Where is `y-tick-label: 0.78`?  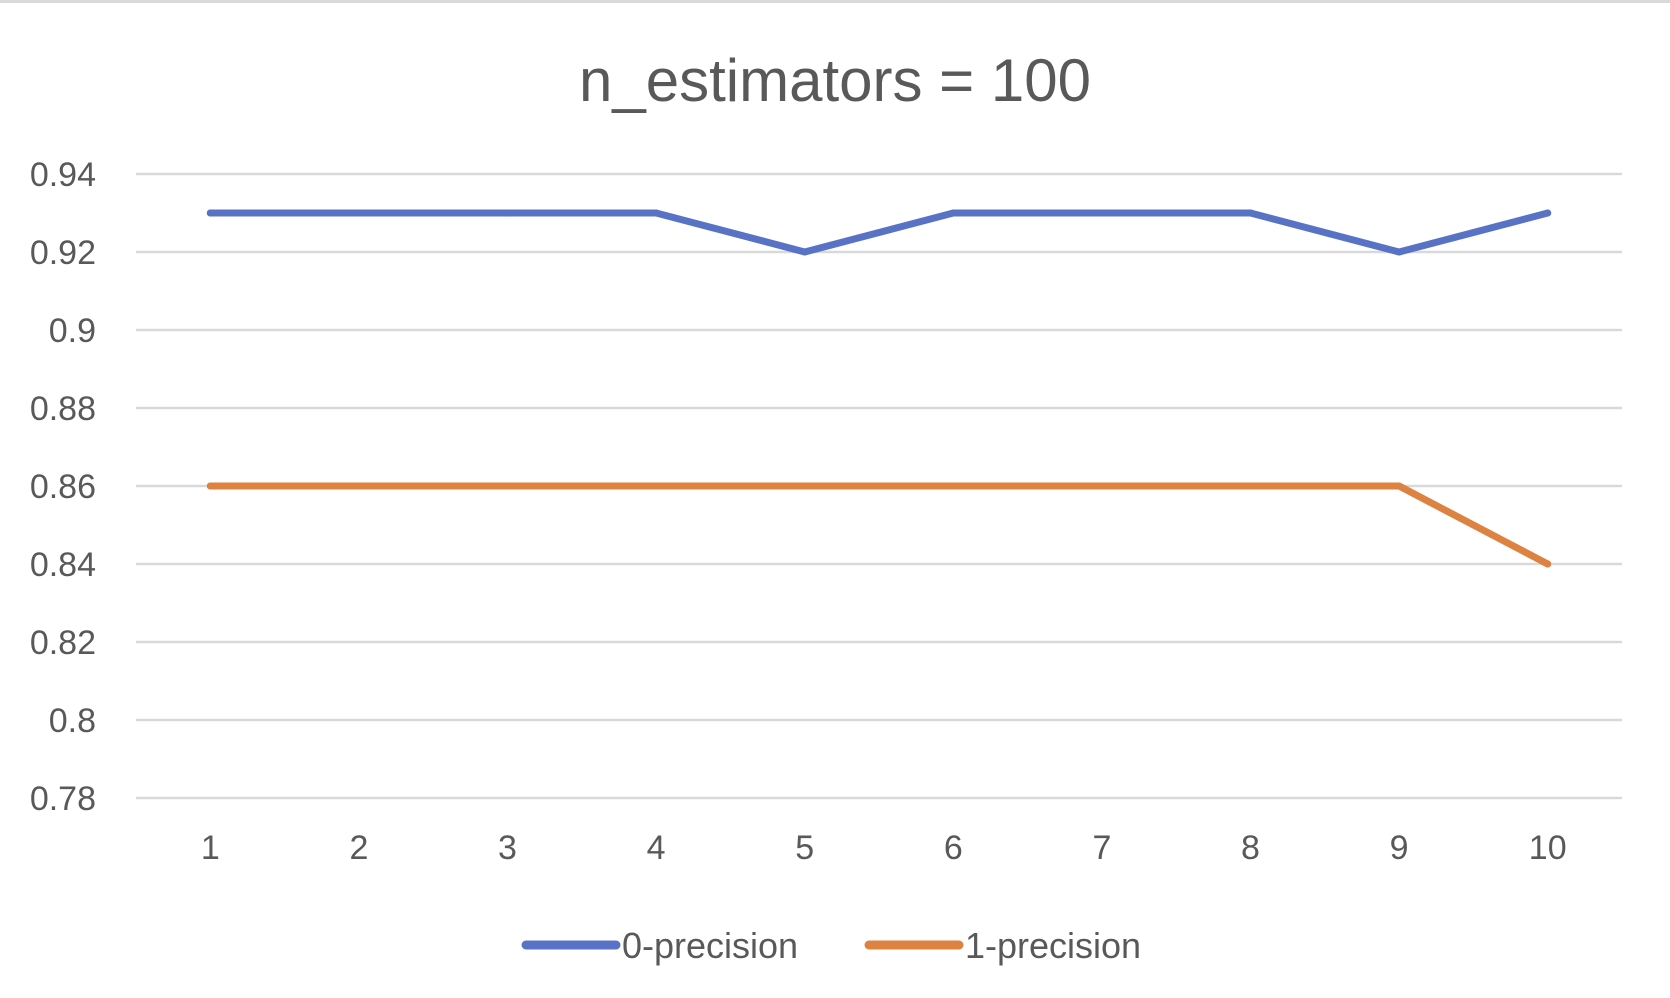 y-tick-label: 0.78 is located at coordinates (63, 799).